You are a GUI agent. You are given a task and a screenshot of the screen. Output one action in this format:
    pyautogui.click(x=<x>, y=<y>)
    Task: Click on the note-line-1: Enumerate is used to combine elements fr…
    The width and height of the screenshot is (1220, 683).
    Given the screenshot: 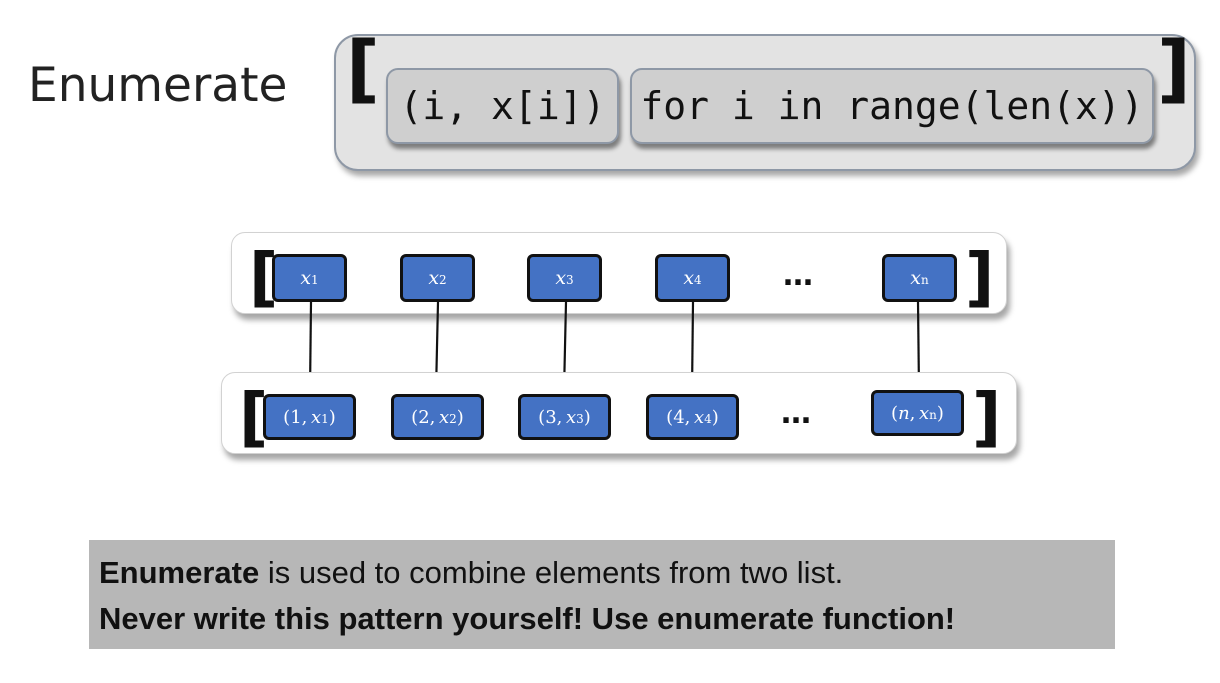 What is the action you would take?
    pyautogui.click(x=602, y=573)
    